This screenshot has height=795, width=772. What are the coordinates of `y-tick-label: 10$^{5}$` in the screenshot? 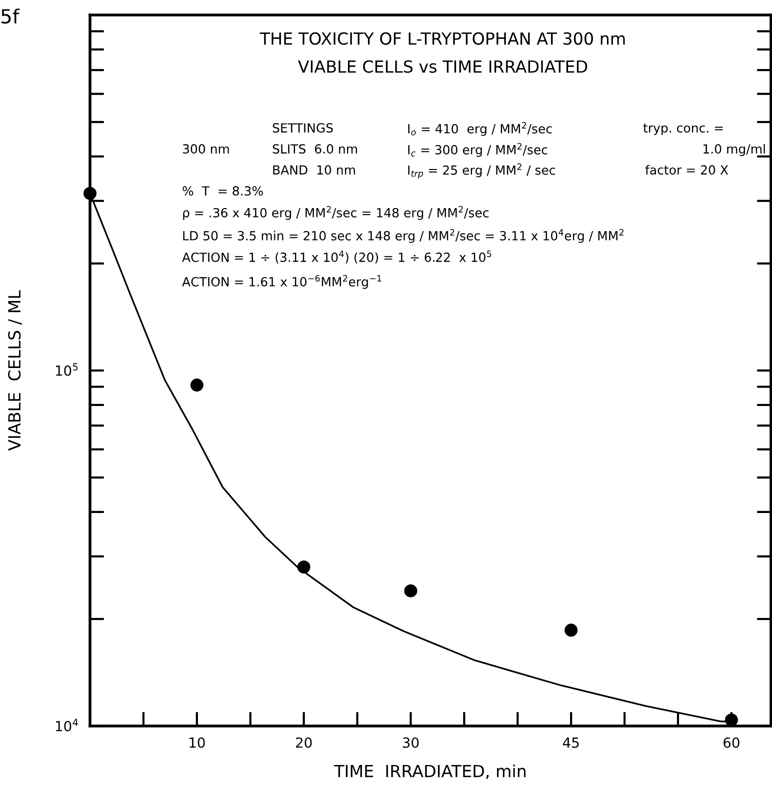 It's located at (67, 369).